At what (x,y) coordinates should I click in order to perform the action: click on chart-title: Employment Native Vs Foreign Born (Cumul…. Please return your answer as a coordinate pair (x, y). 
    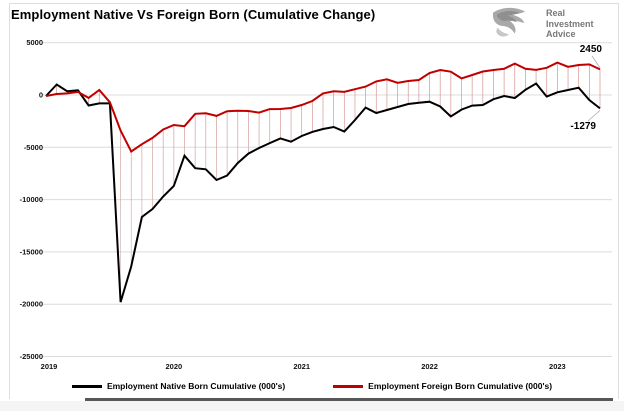
    Looking at the image, I should click on (193, 14).